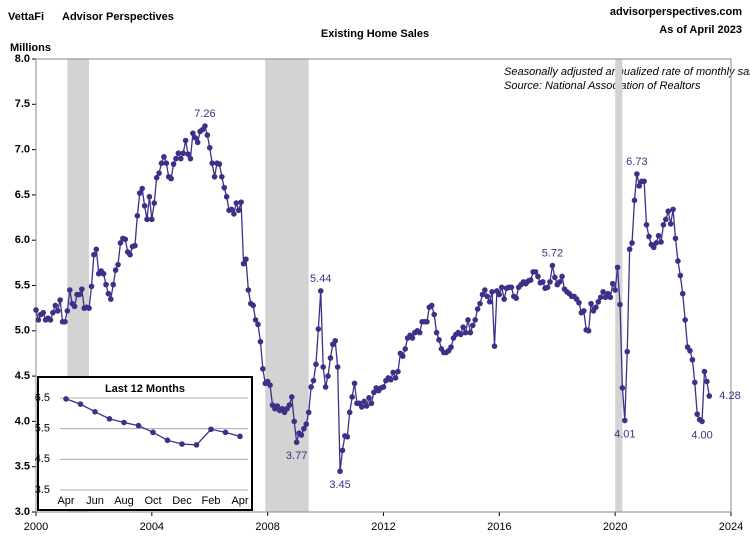  Describe the element at coordinates (182, 501) in the screenshot. I see `x-tick-label: Dec` at that location.